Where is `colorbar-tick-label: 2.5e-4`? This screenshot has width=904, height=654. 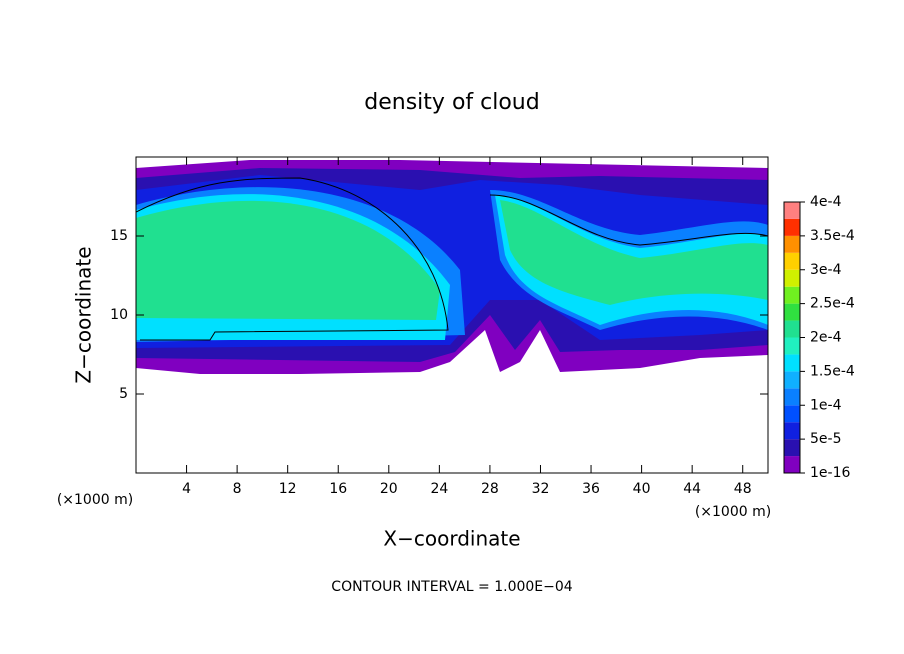
colorbar-tick-label: 2.5e-4 is located at coordinates (832, 304).